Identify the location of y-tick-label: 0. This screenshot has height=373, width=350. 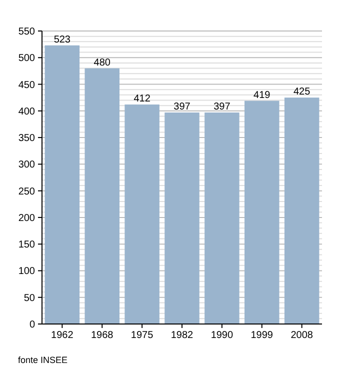
(32, 325).